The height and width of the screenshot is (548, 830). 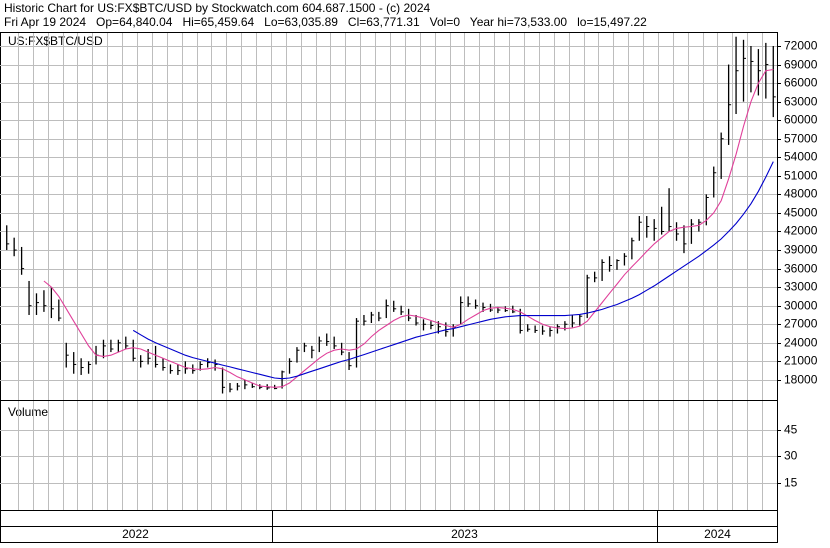 I want to click on y-tick-label: 54000, so click(x=801, y=157).